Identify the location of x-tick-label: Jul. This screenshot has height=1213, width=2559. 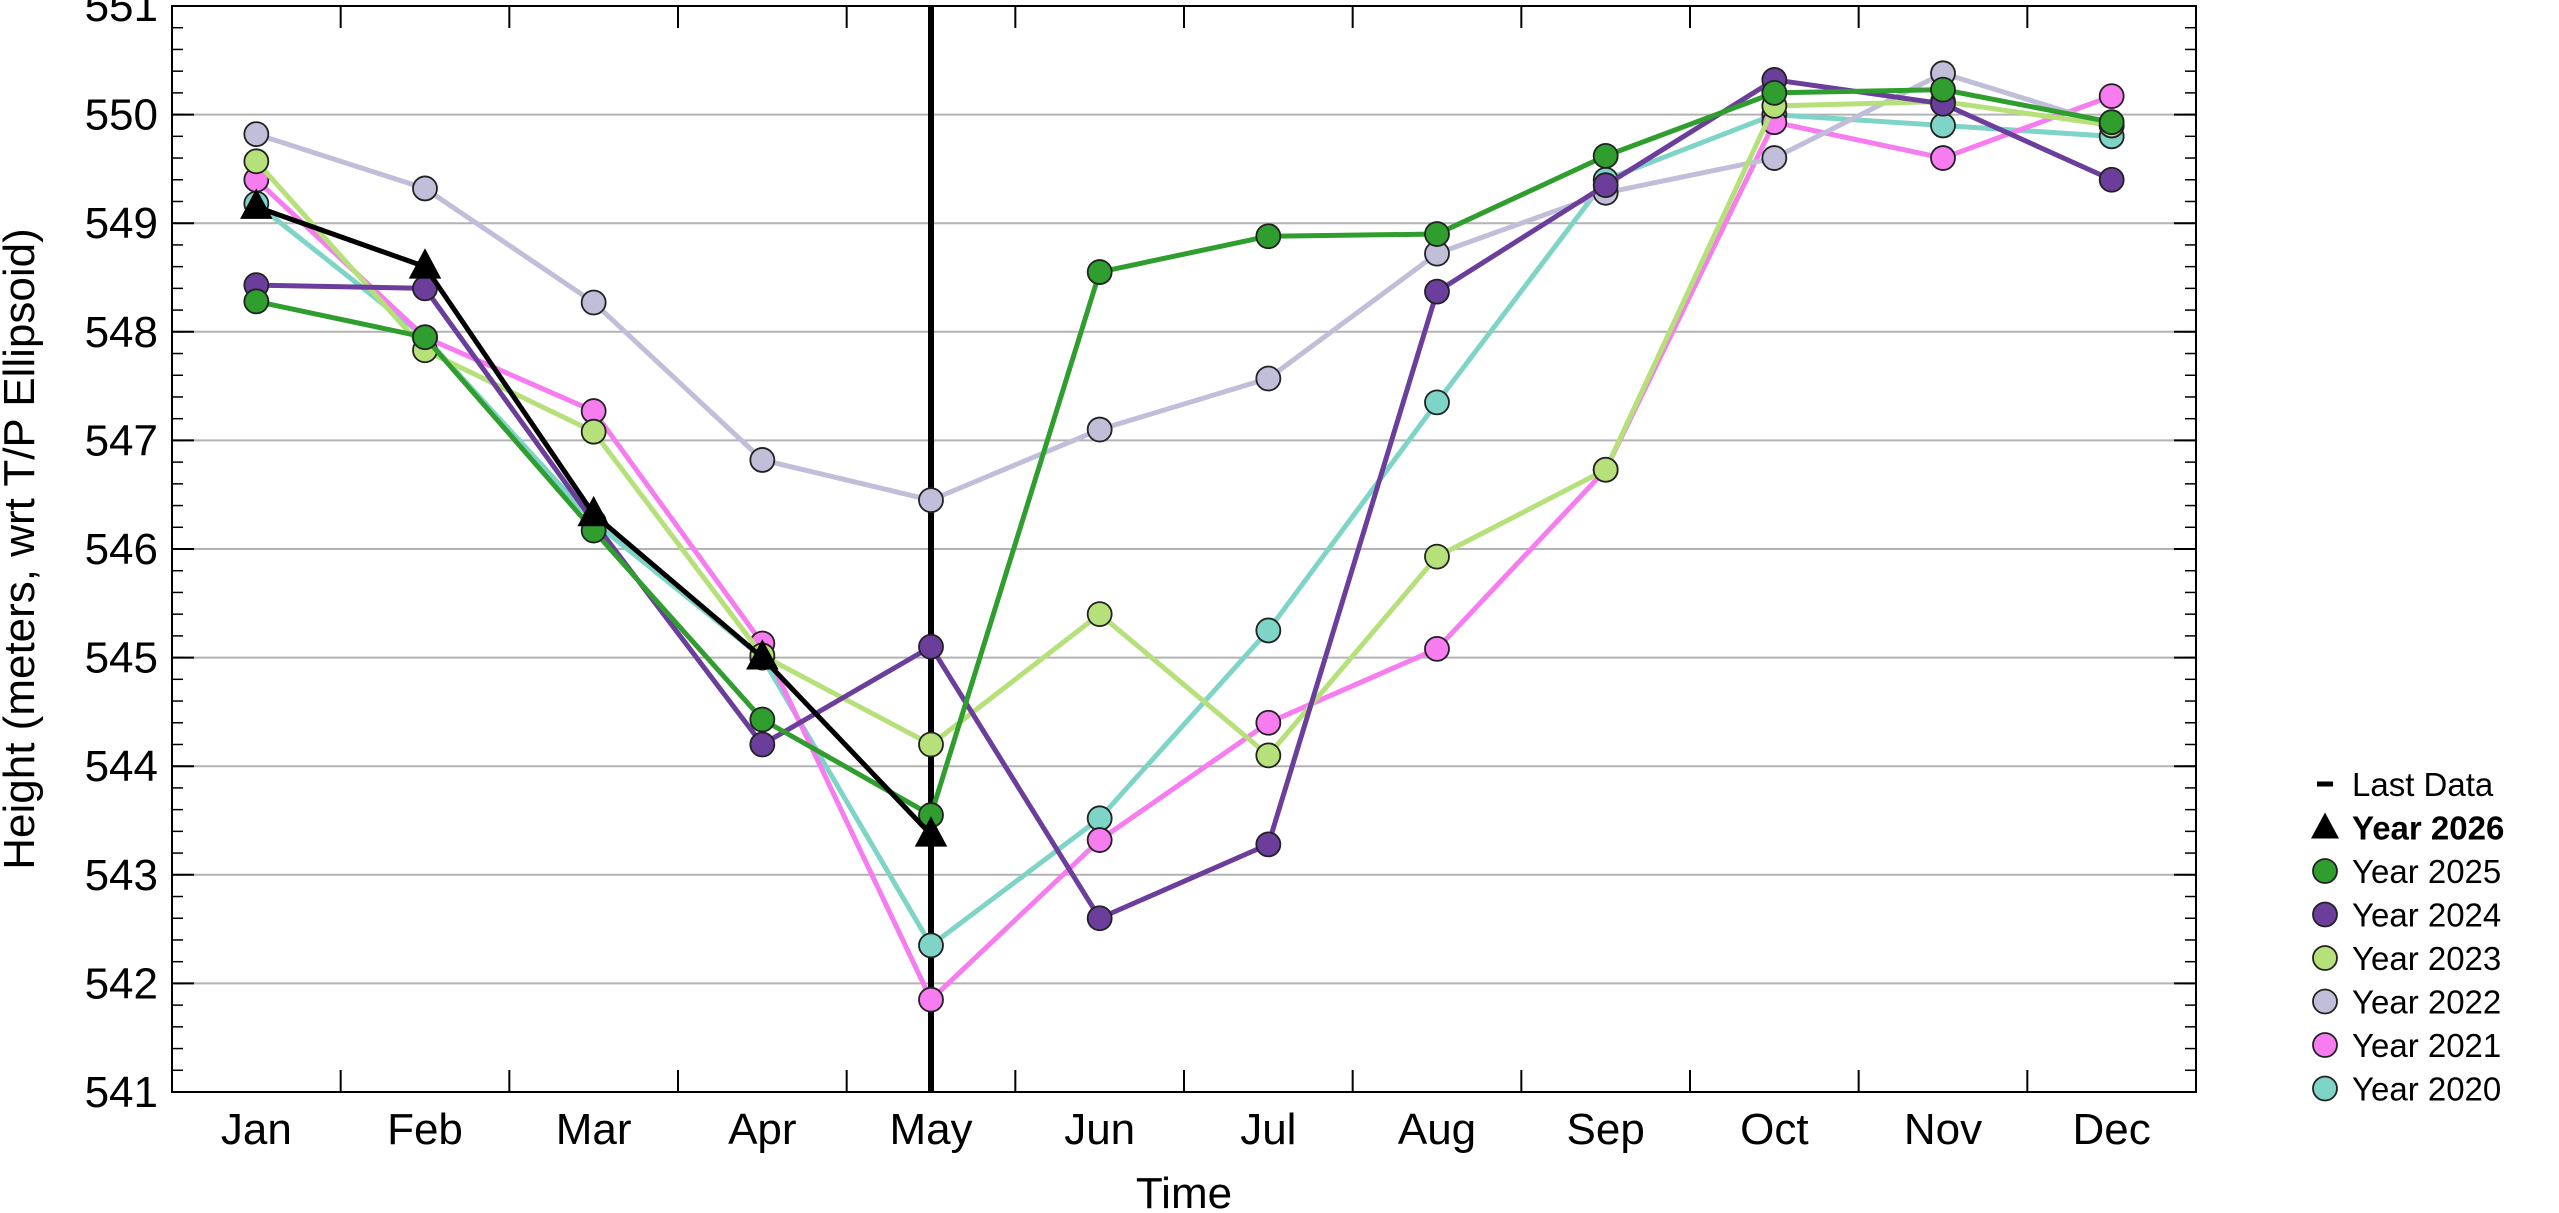
(1268, 1129).